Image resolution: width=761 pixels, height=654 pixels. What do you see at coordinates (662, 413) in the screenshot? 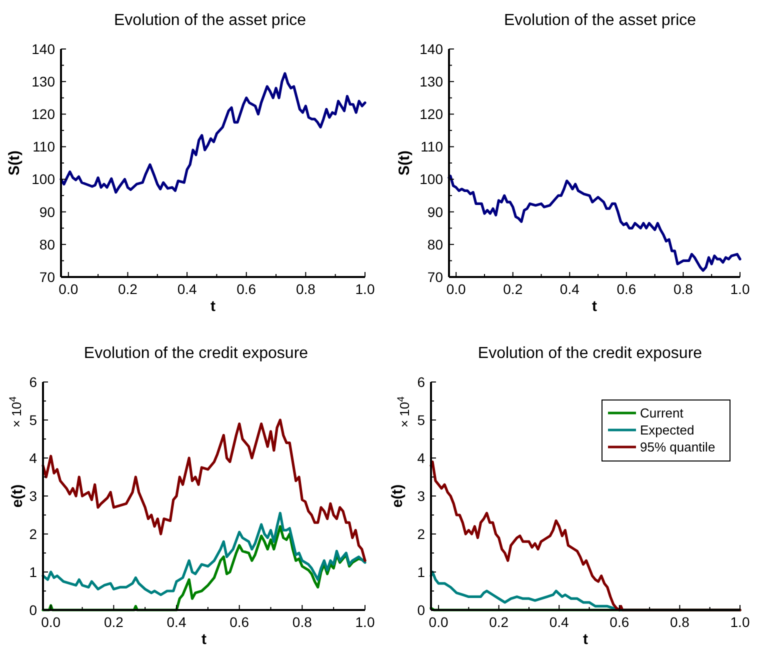
I see `legend-label: Current` at bounding box center [662, 413].